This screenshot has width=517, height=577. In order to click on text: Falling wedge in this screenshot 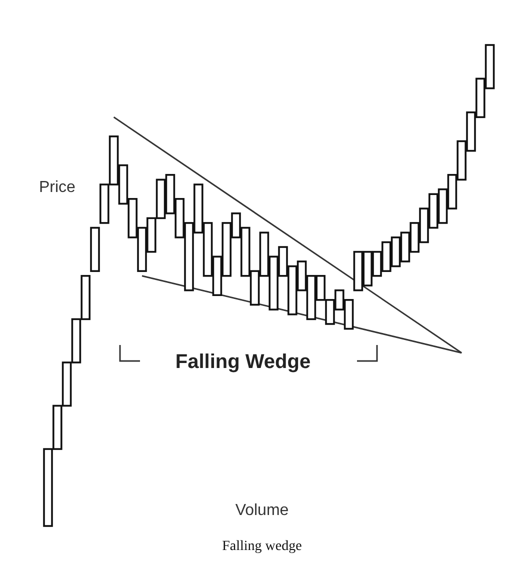, I will do `click(262, 546)`.